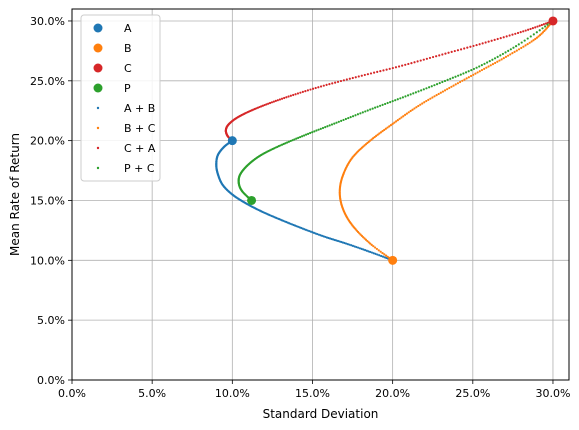 This screenshot has width=579, height=430. I want to click on asset-point-a, so click(232, 141).